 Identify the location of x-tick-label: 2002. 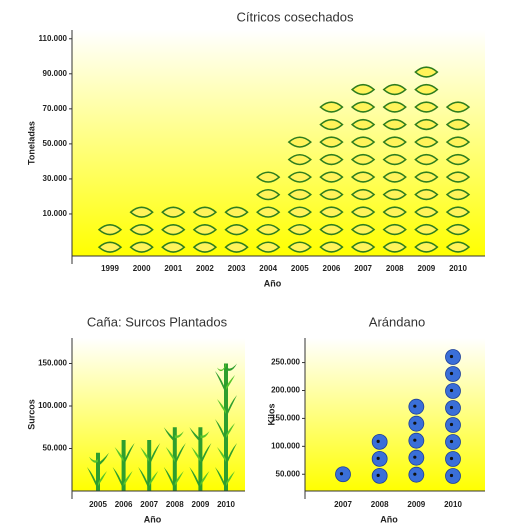
(205, 268).